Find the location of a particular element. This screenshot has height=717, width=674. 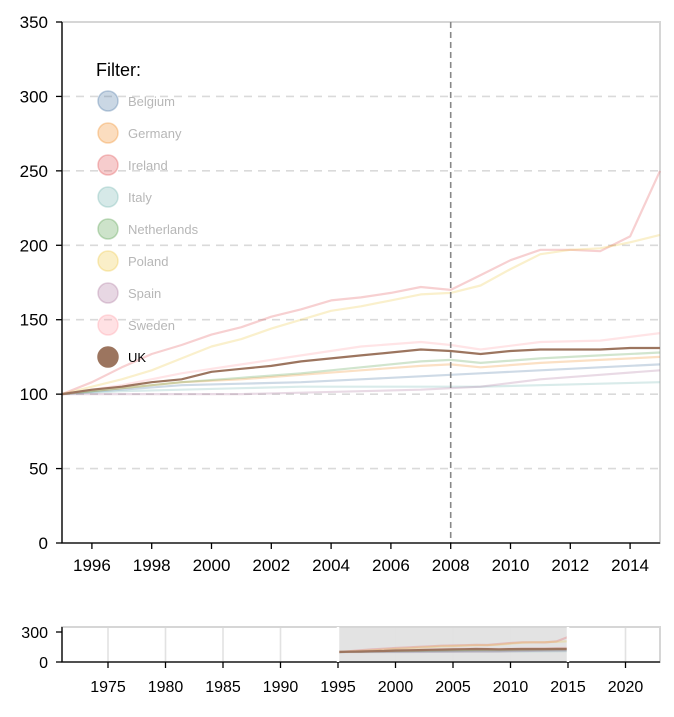

series-line-italy is located at coordinates (361, 388).